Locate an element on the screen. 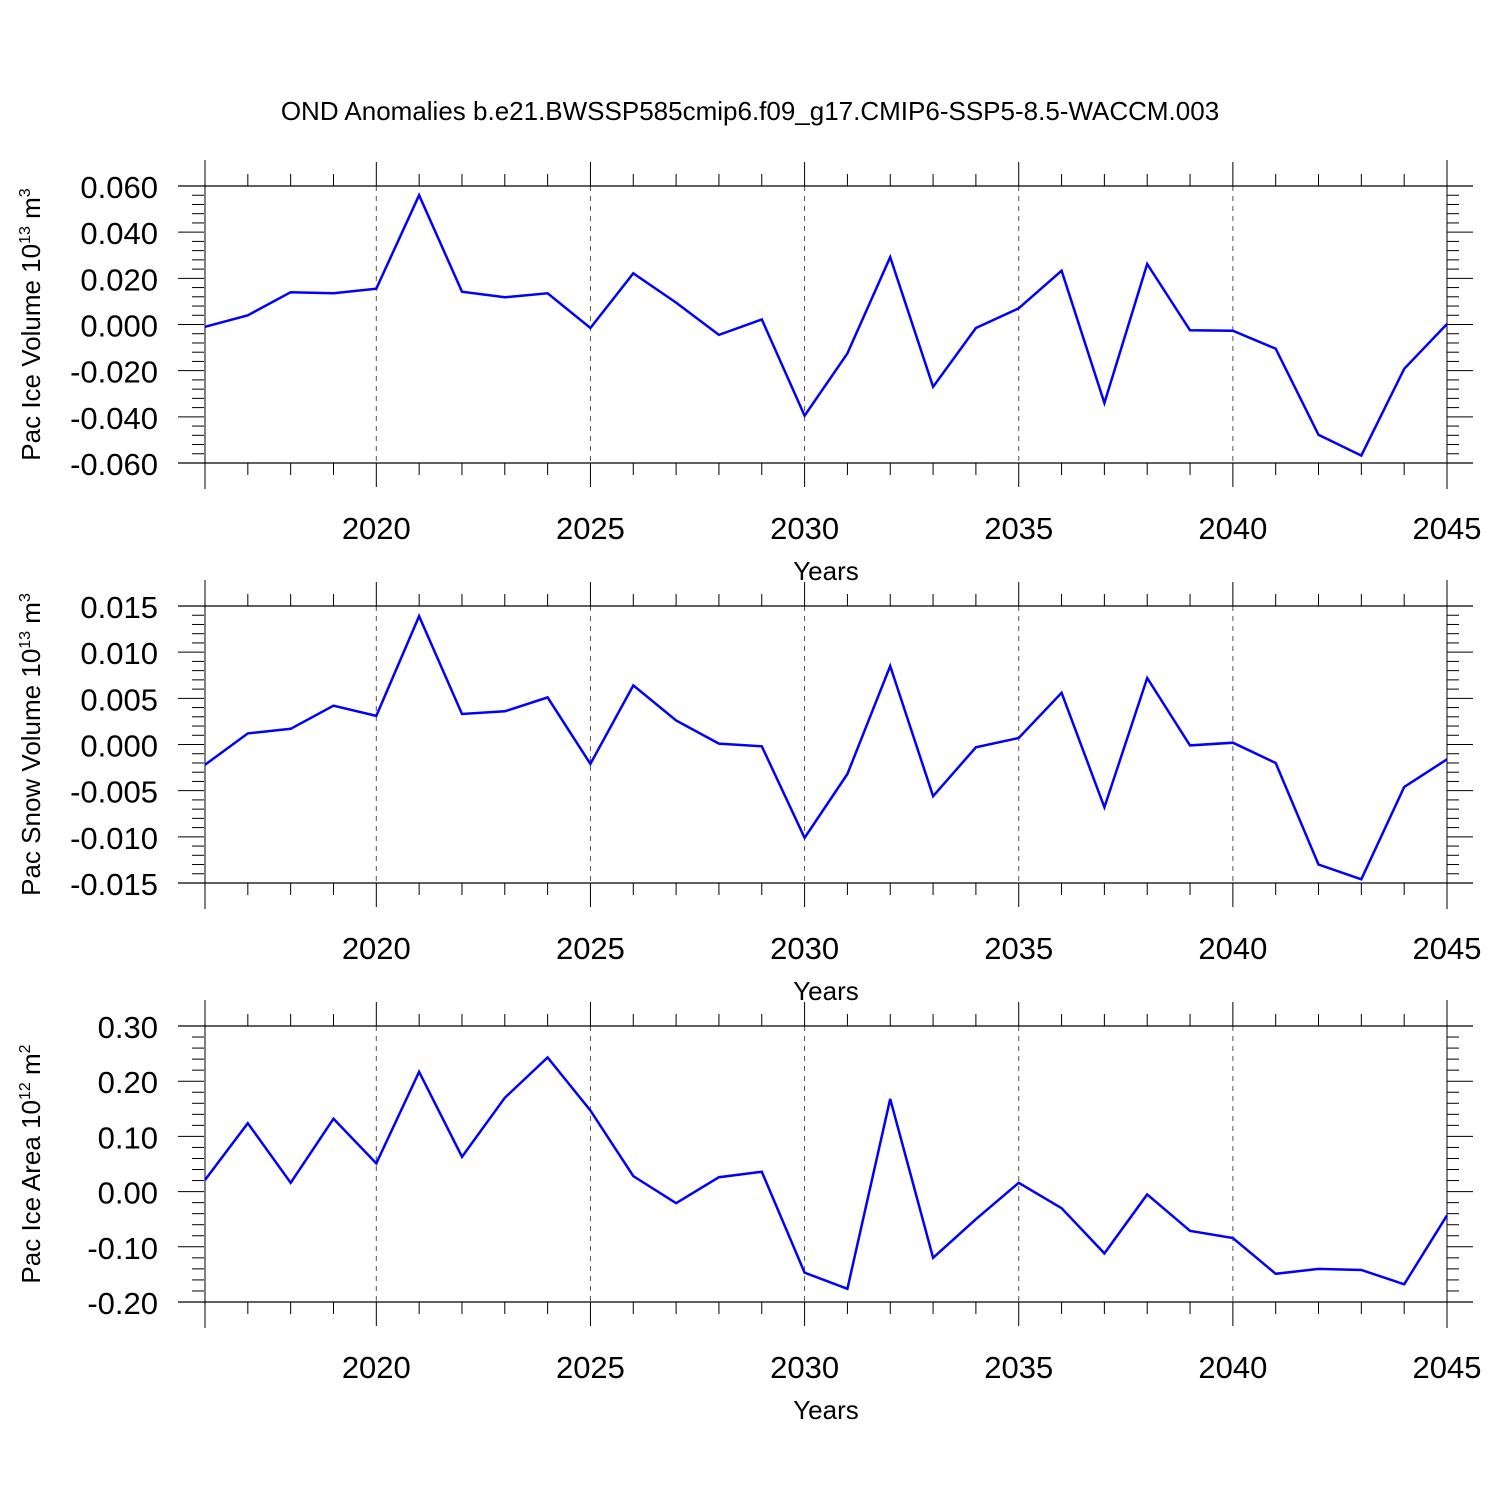 The image size is (1500, 1500). y-tick-label: 0.10 is located at coordinates (128, 1137).